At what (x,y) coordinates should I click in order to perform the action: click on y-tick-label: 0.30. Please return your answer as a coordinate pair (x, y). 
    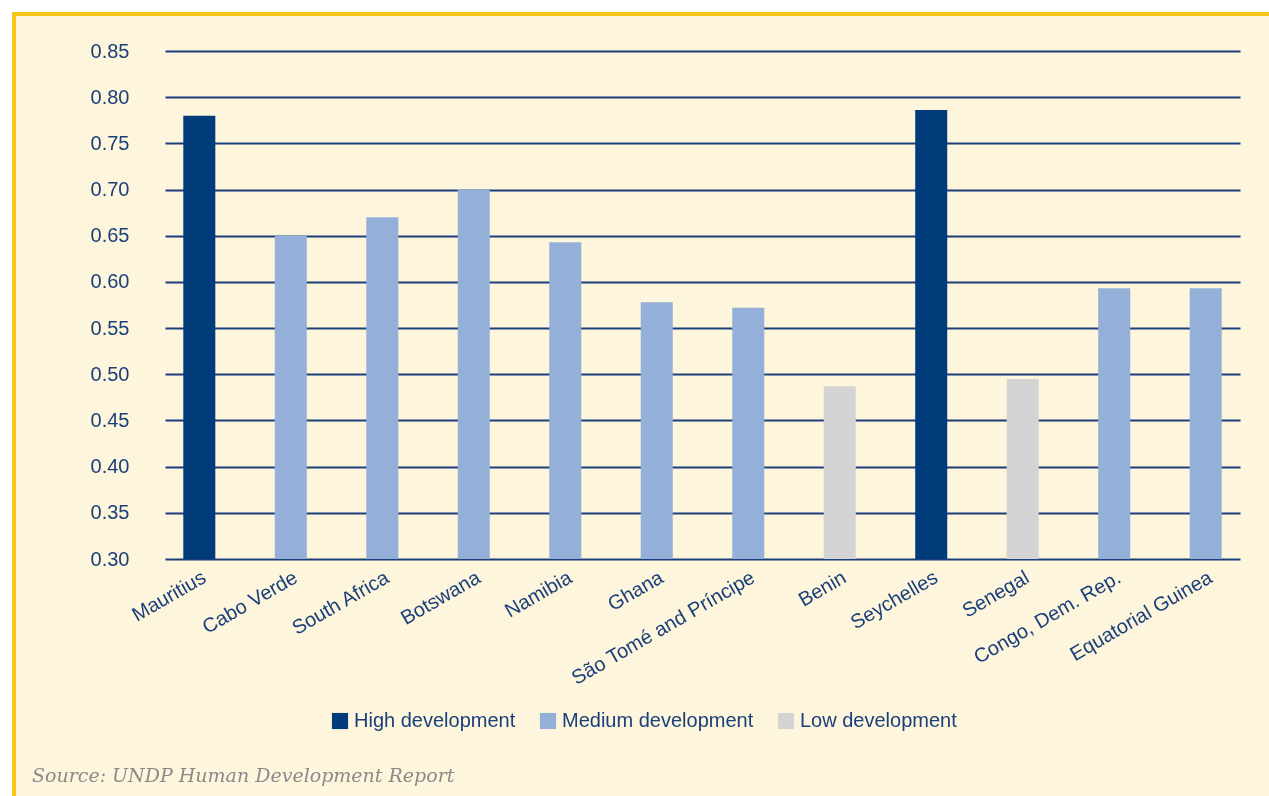
    Looking at the image, I should click on (110, 558).